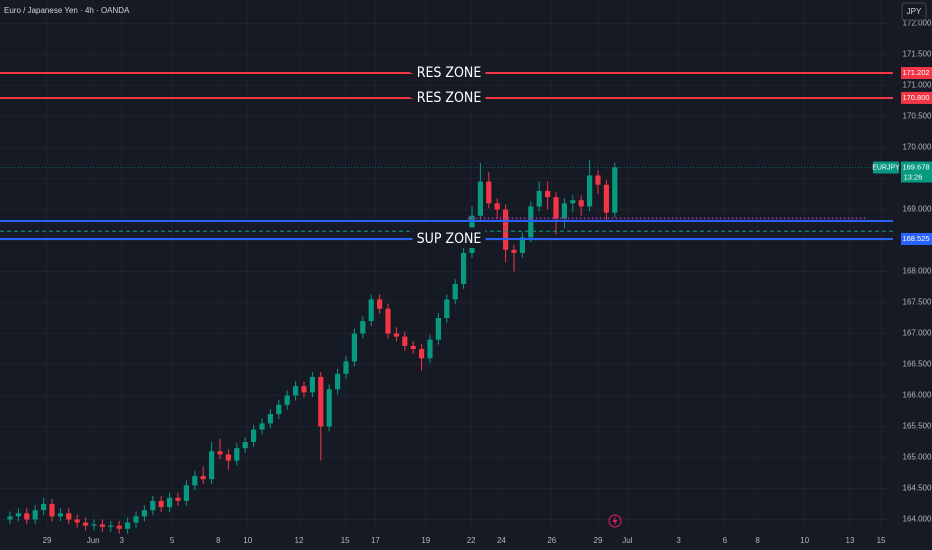  I want to click on x-tick-label: 17, so click(375, 540).